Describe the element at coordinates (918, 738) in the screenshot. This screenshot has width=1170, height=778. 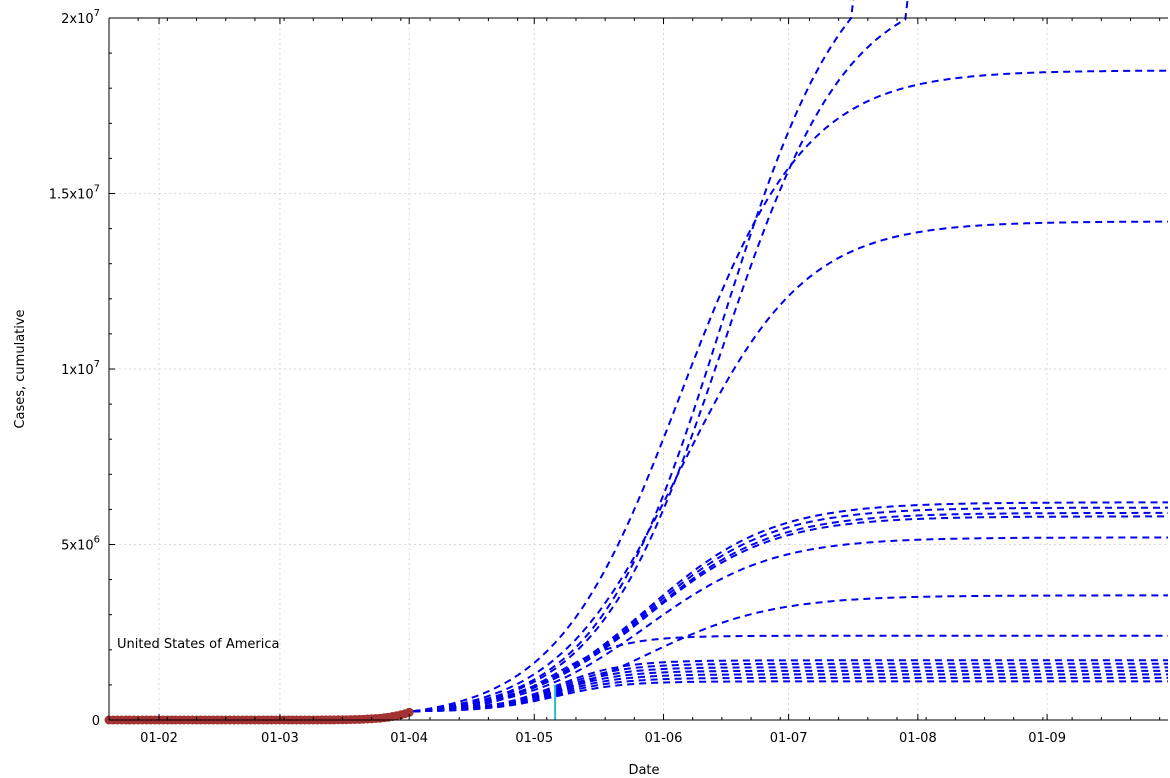
I see `x-tick-label: 01-08` at that location.